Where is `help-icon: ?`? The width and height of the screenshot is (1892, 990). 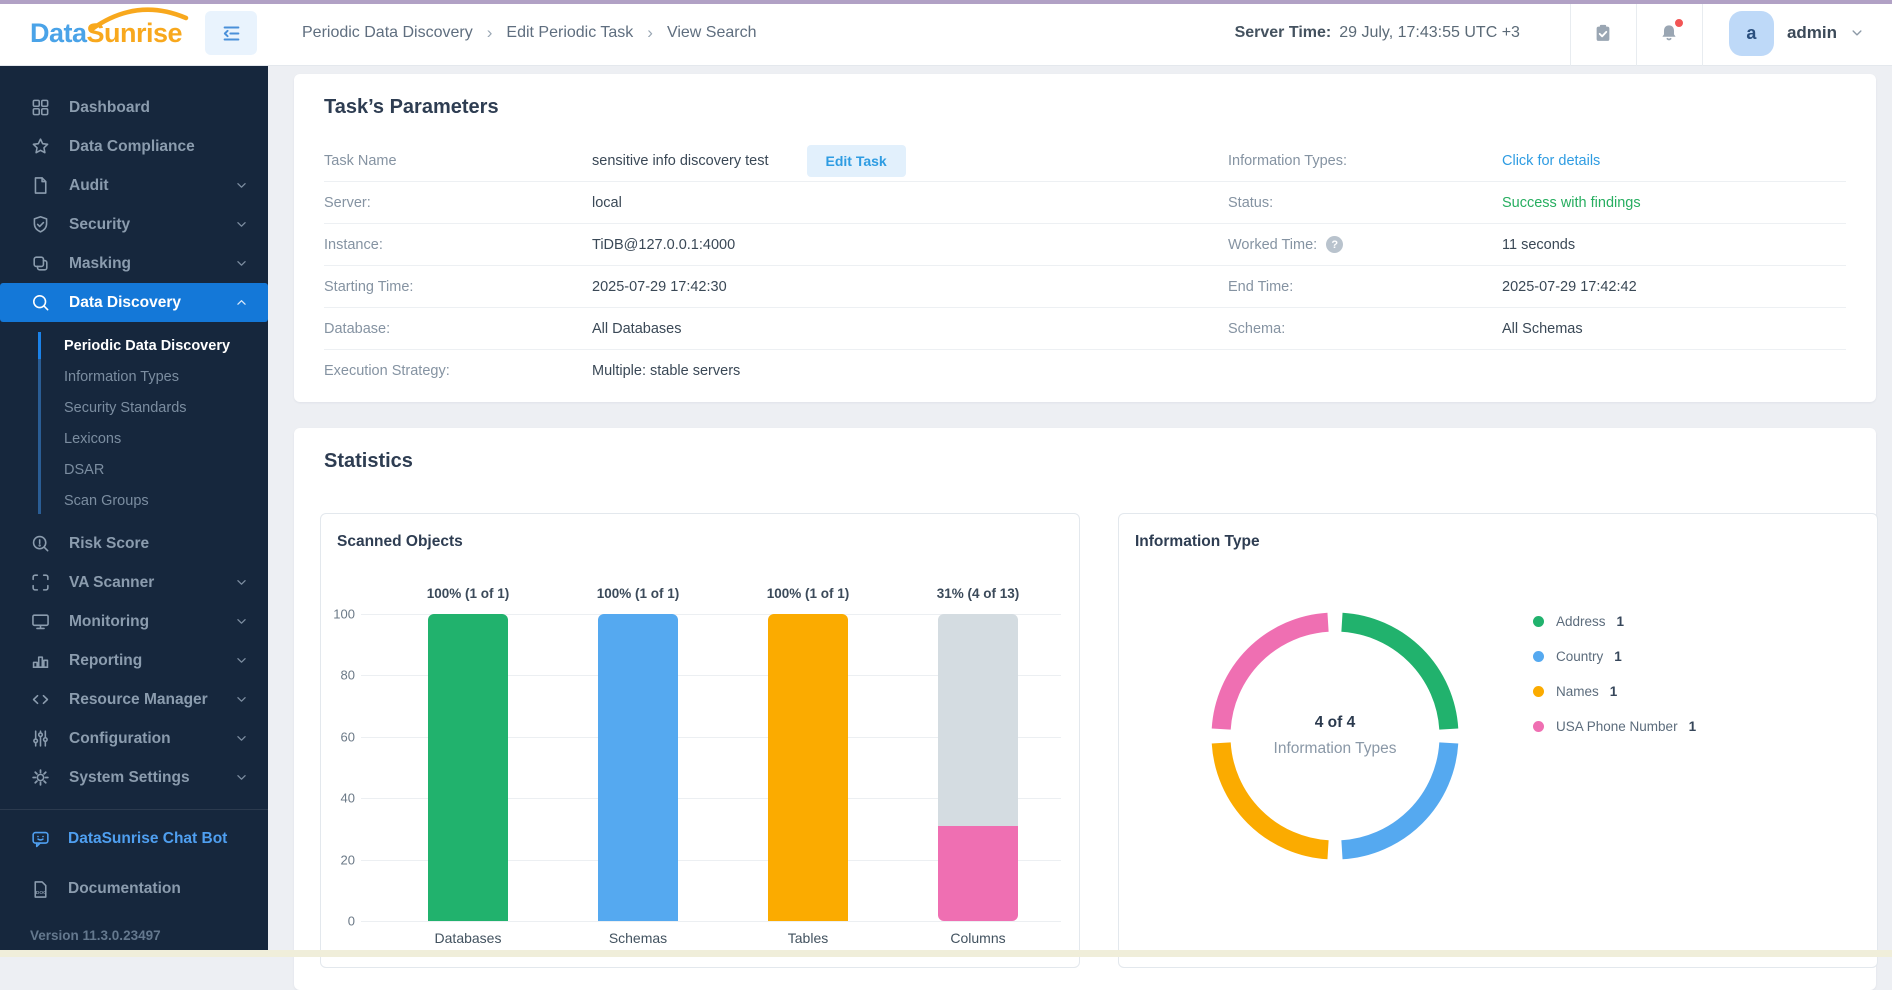 help-icon: ? is located at coordinates (1335, 244).